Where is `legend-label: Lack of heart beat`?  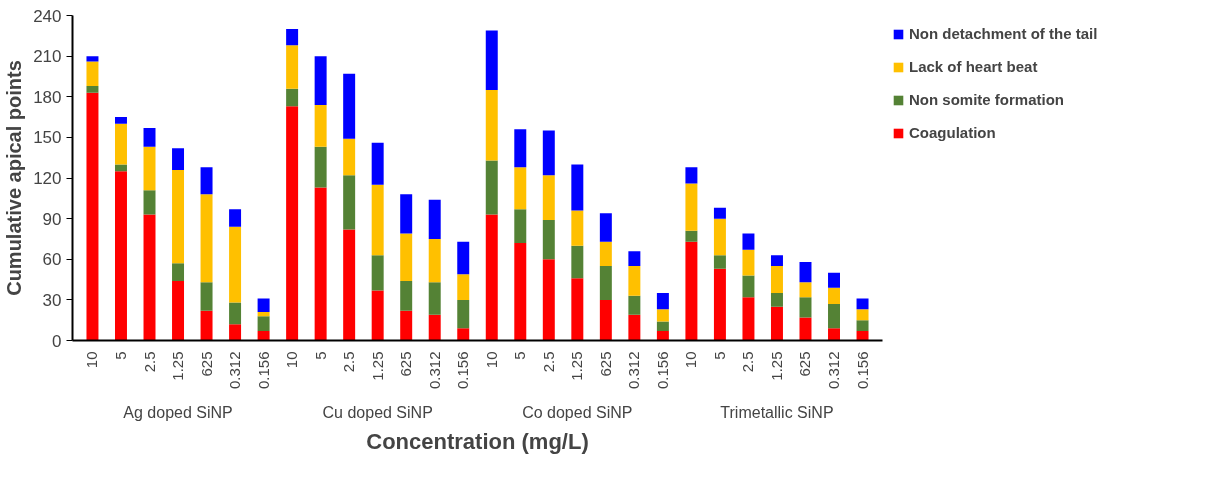 legend-label: Lack of heart beat is located at coordinates (973, 66).